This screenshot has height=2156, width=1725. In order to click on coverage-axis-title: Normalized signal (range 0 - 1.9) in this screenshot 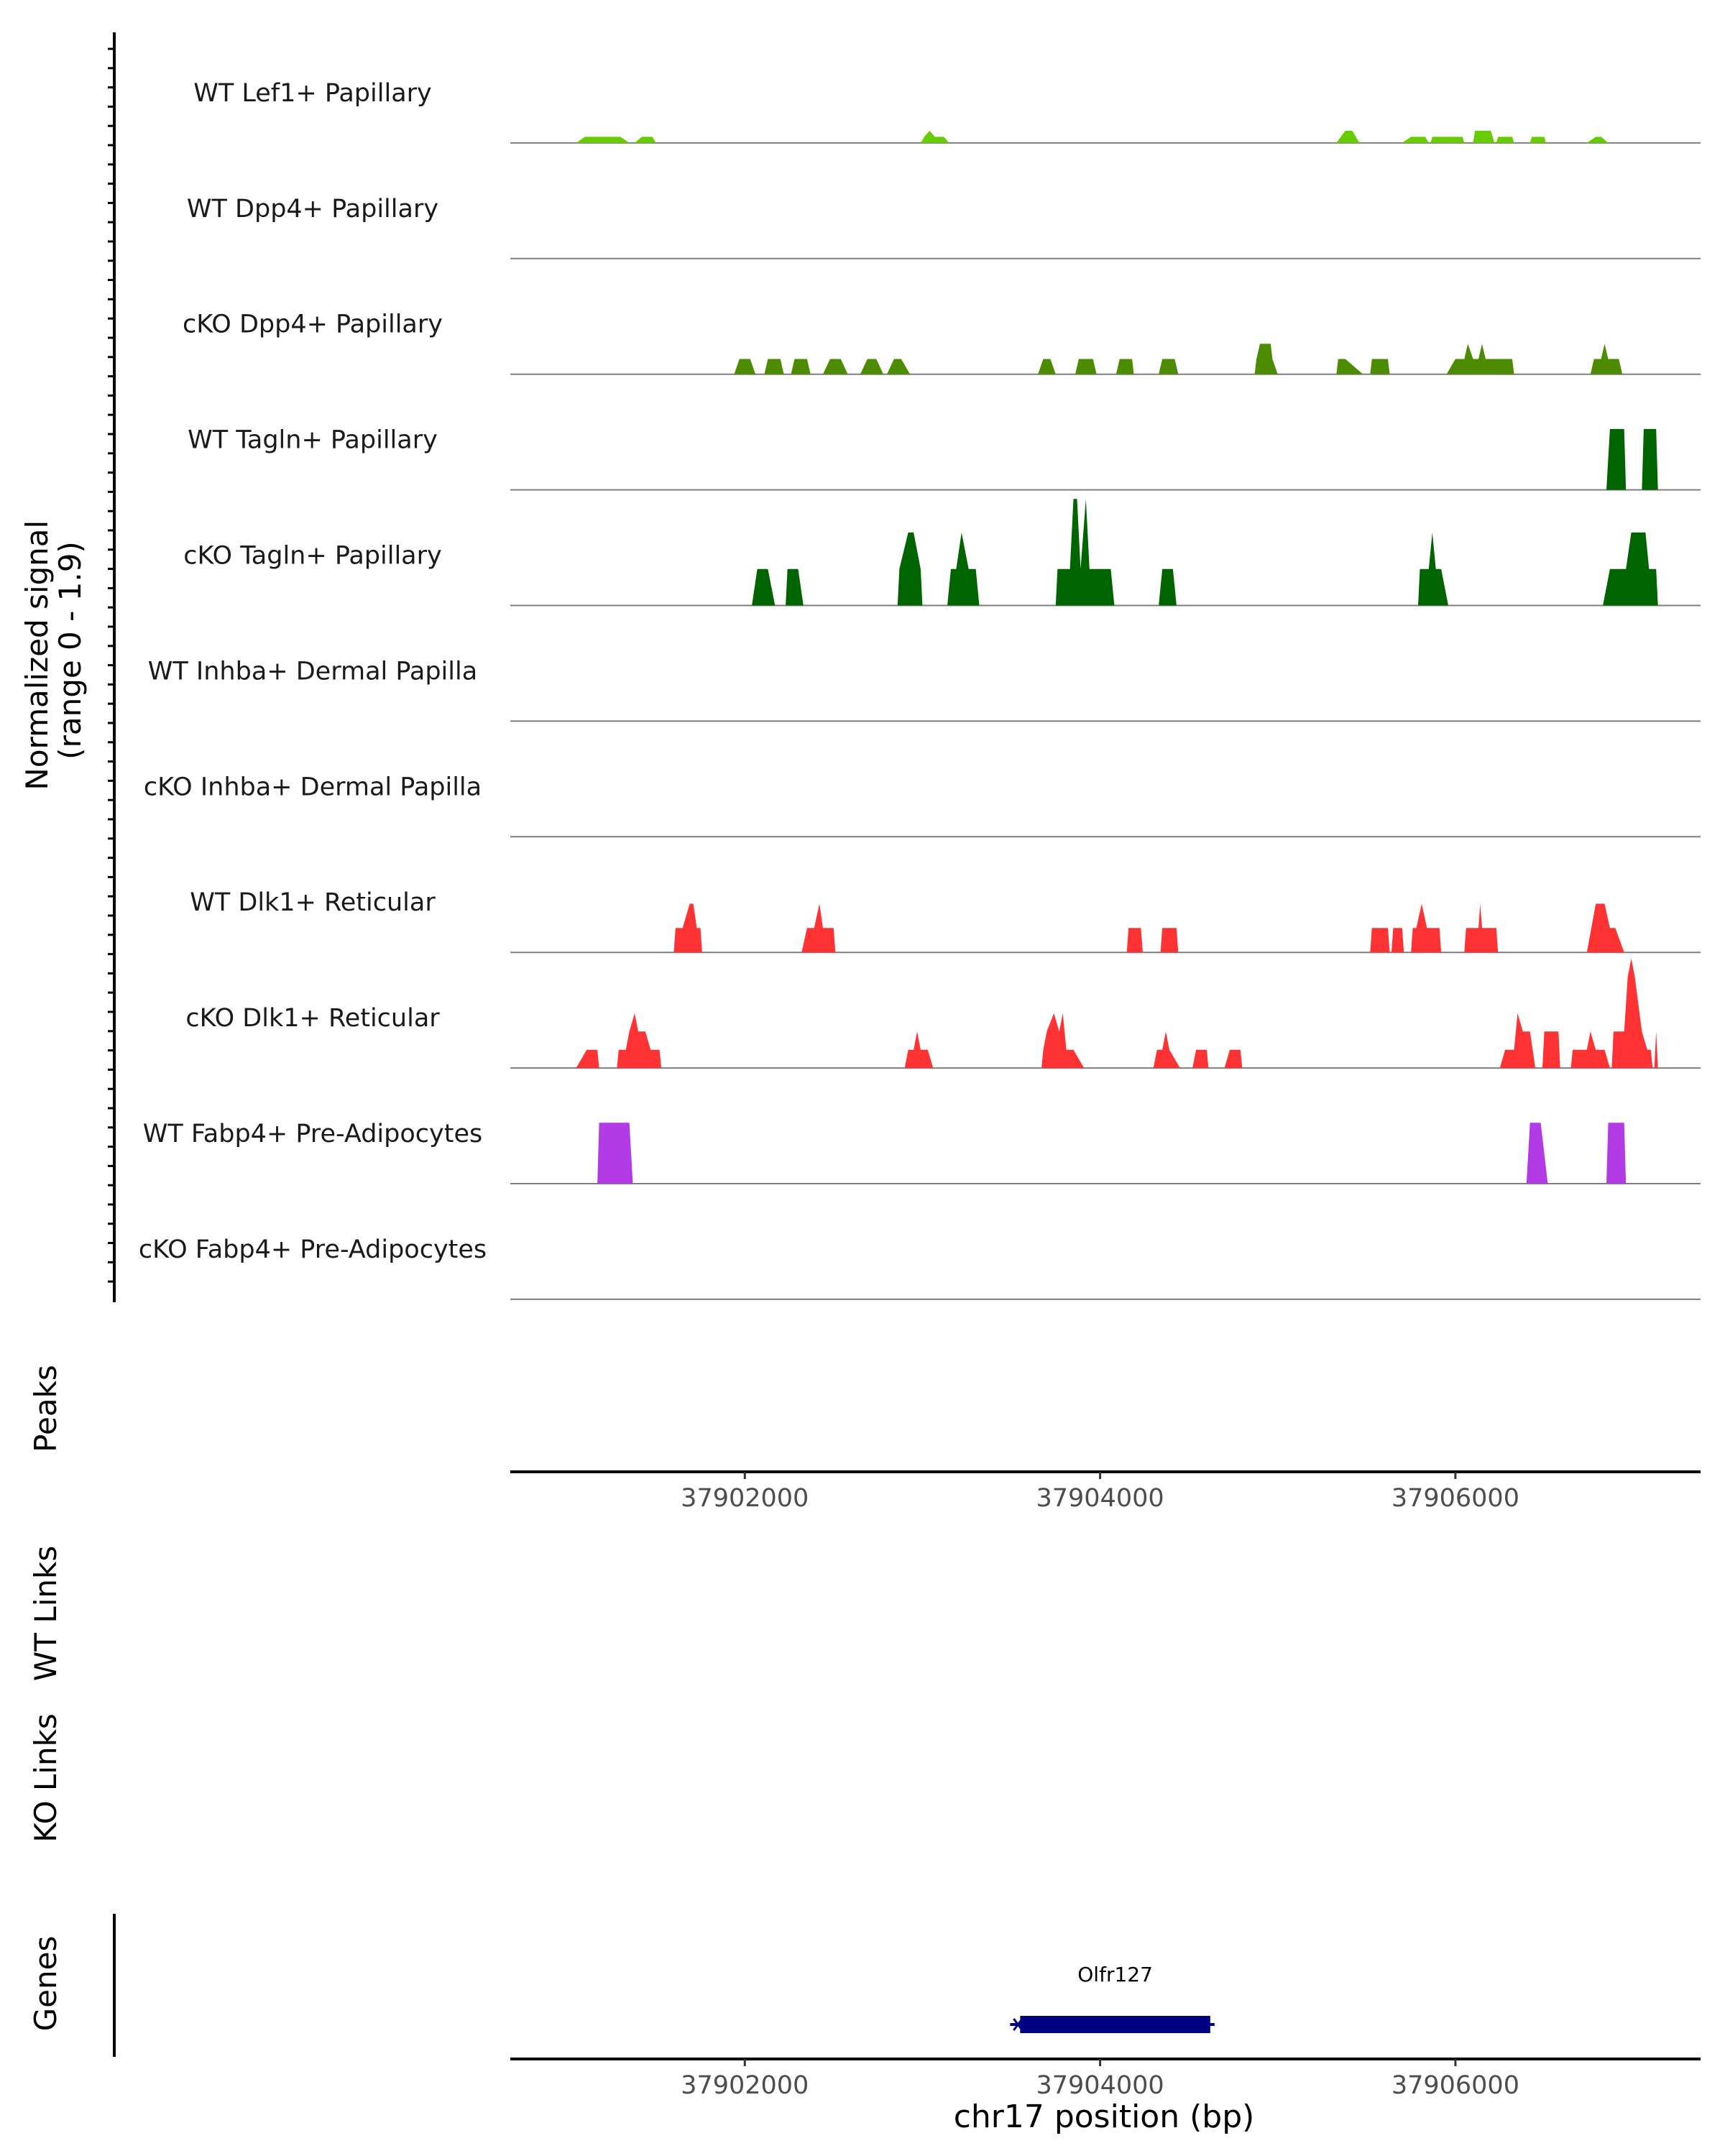, I will do `click(53, 650)`.